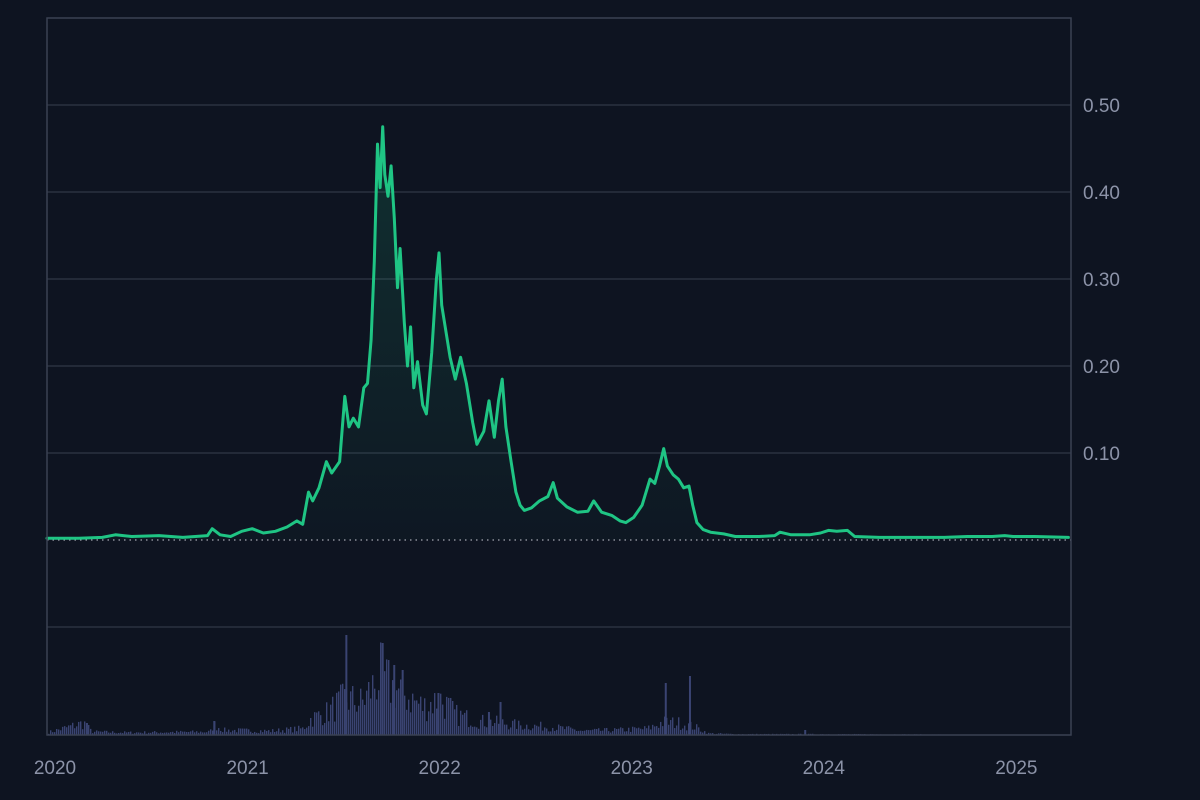 The width and height of the screenshot is (1200, 800). Describe the element at coordinates (440, 768) in the screenshot. I see `x-tick-label: 2022` at that location.